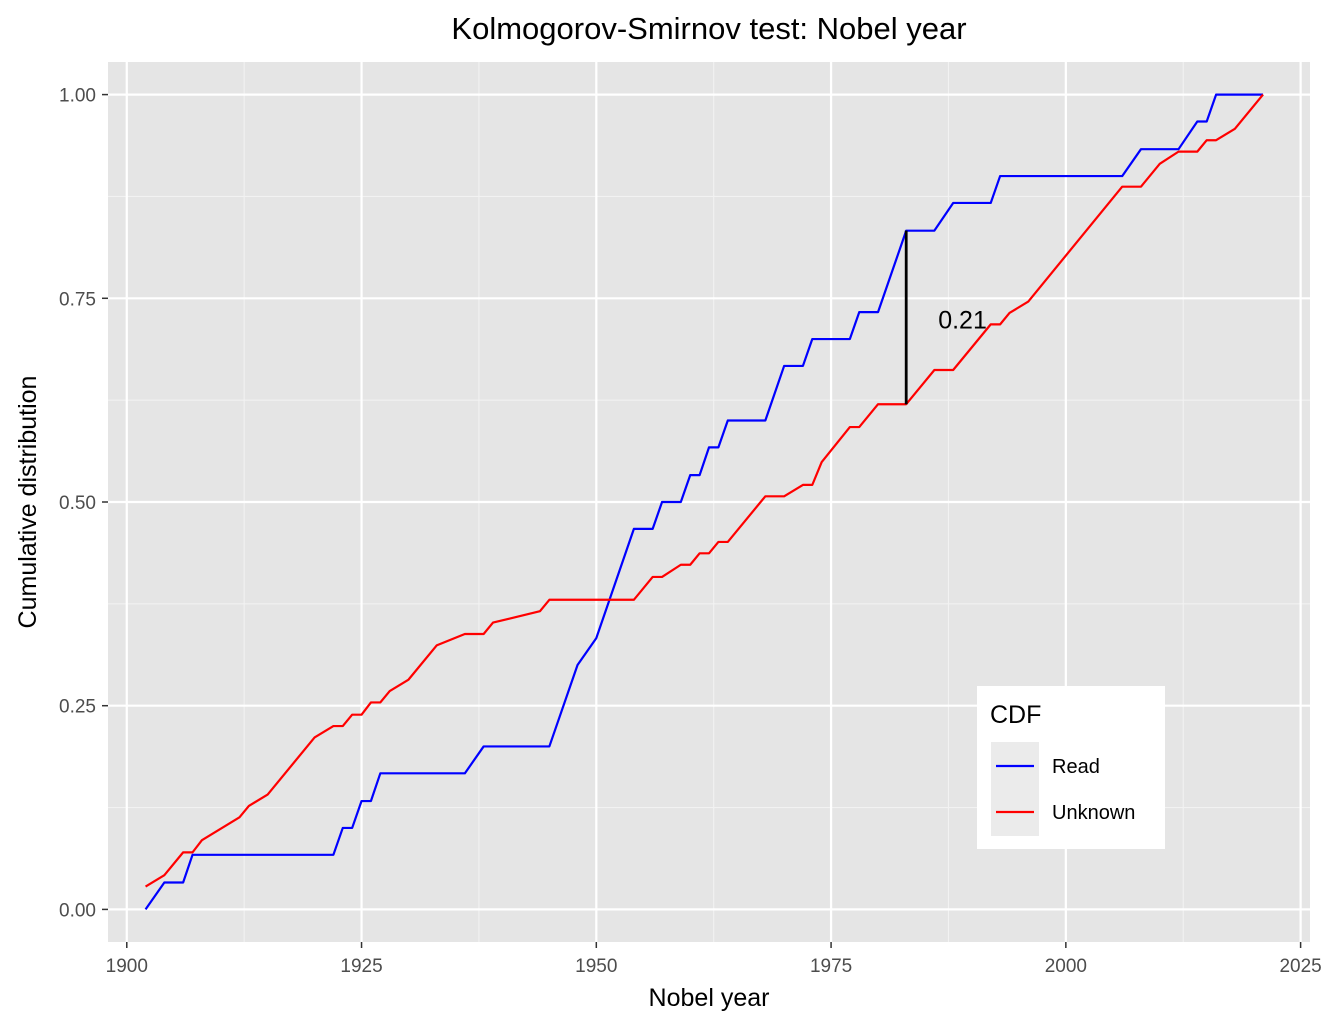 This screenshot has width=1326, height=1028. Describe the element at coordinates (77, 503) in the screenshot. I see `y-tick-label: 0.50` at that location.